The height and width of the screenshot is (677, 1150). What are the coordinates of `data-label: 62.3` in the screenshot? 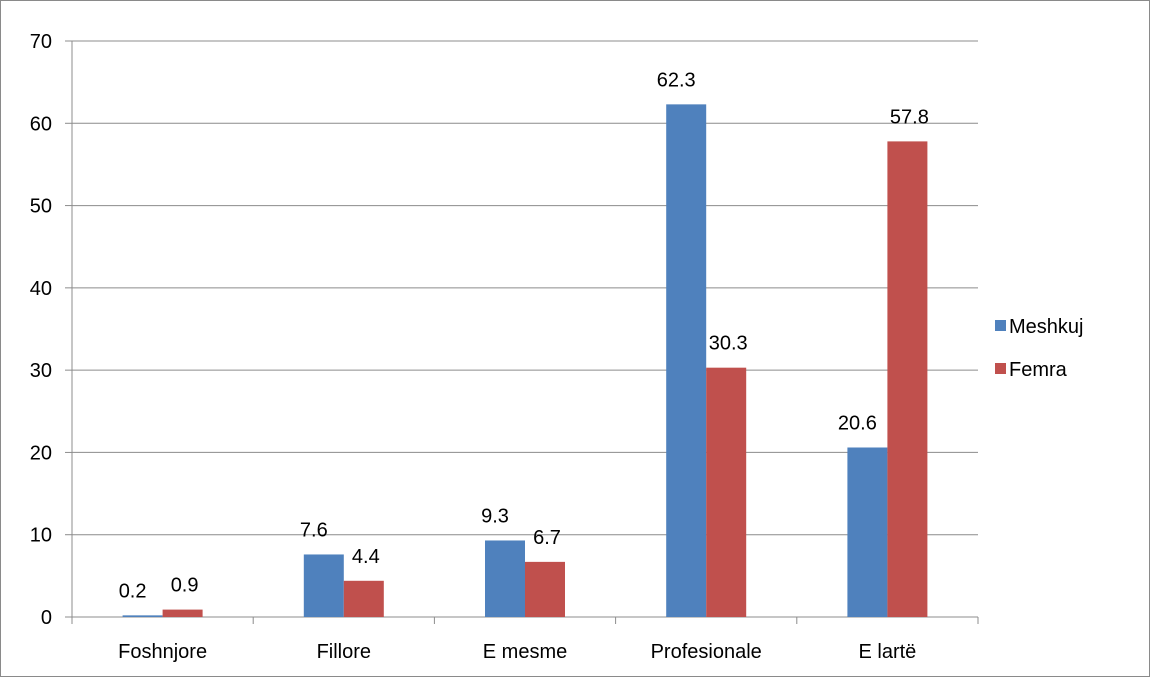 It's located at (676, 80).